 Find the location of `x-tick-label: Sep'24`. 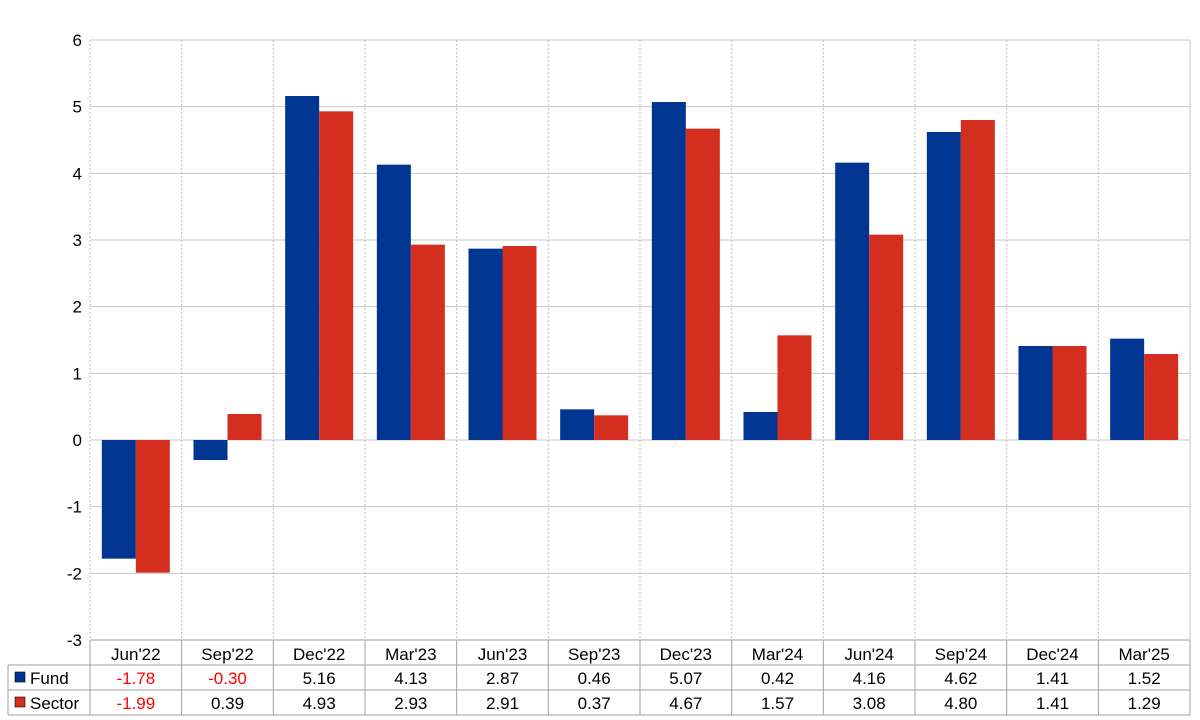

x-tick-label: Sep'24 is located at coordinates (961, 654).